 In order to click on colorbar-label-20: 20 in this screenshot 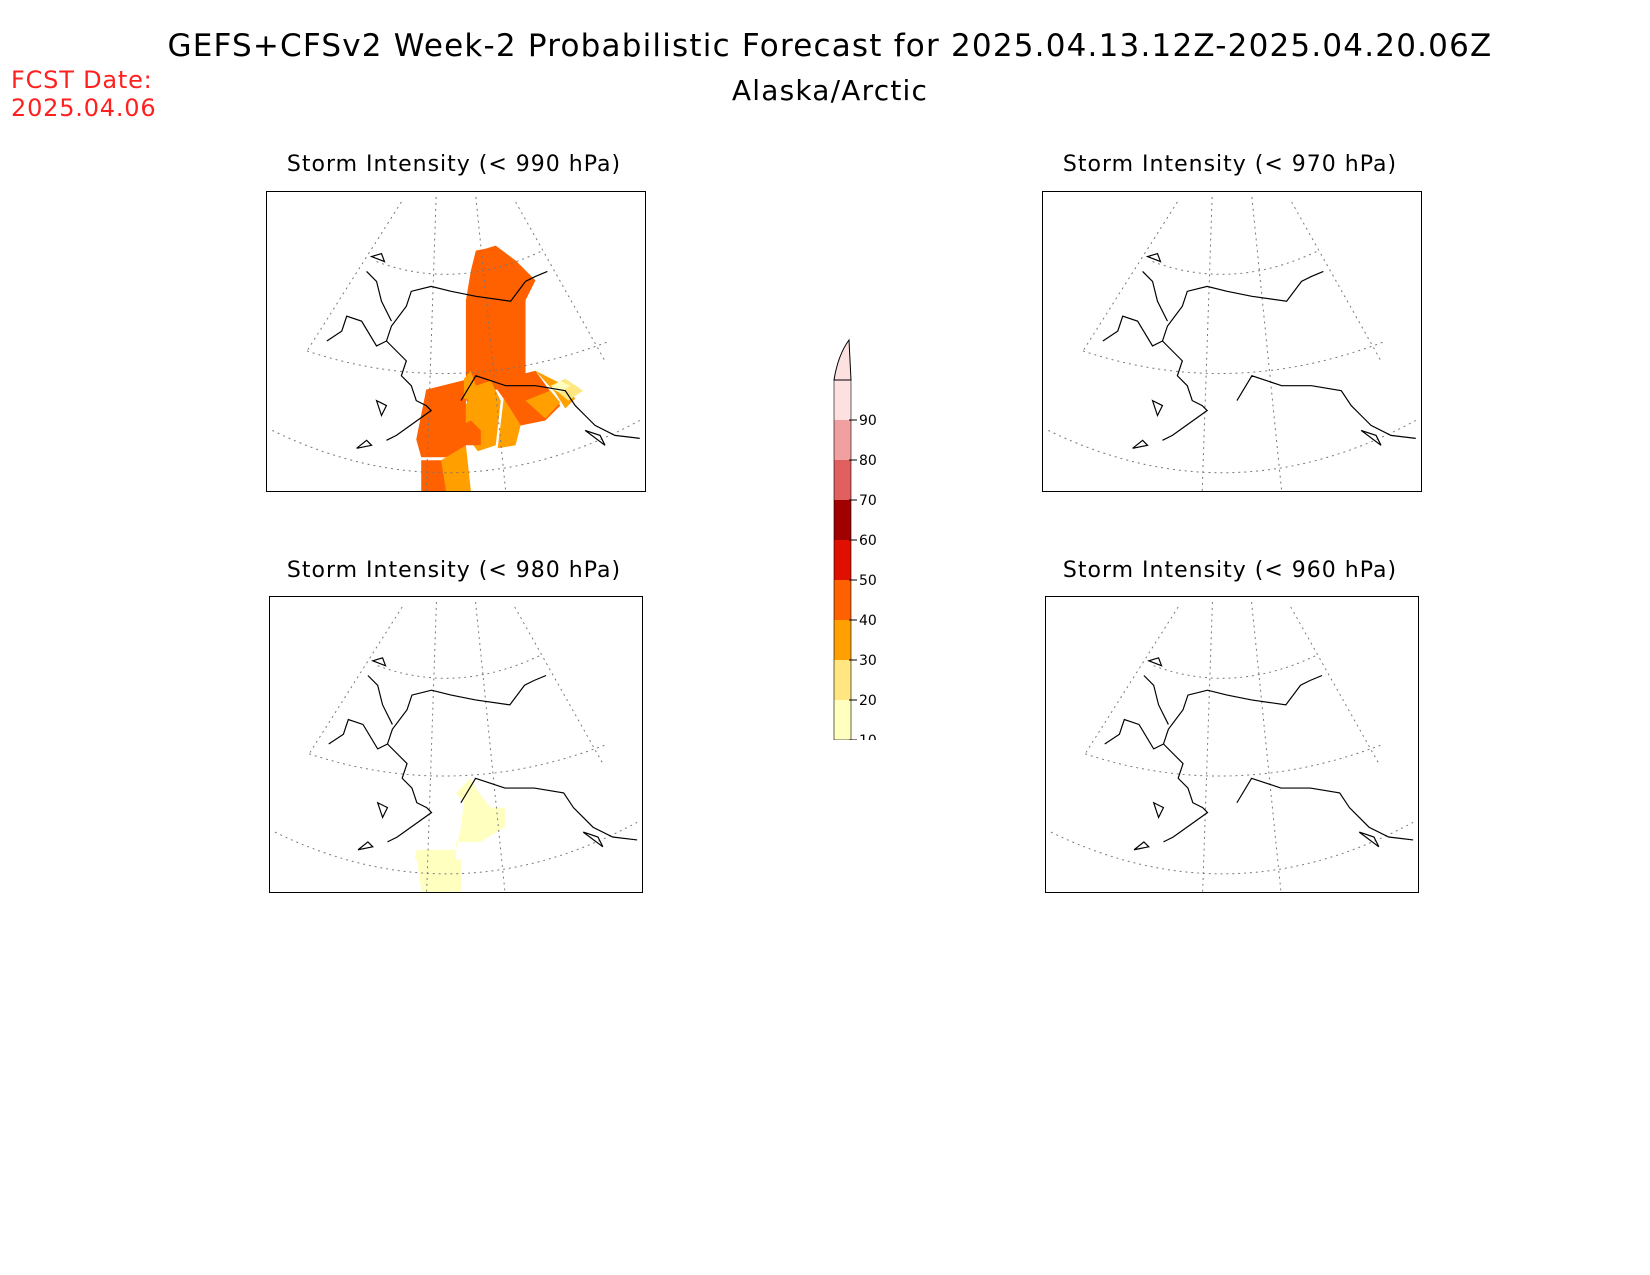, I will do `click(868, 701)`.